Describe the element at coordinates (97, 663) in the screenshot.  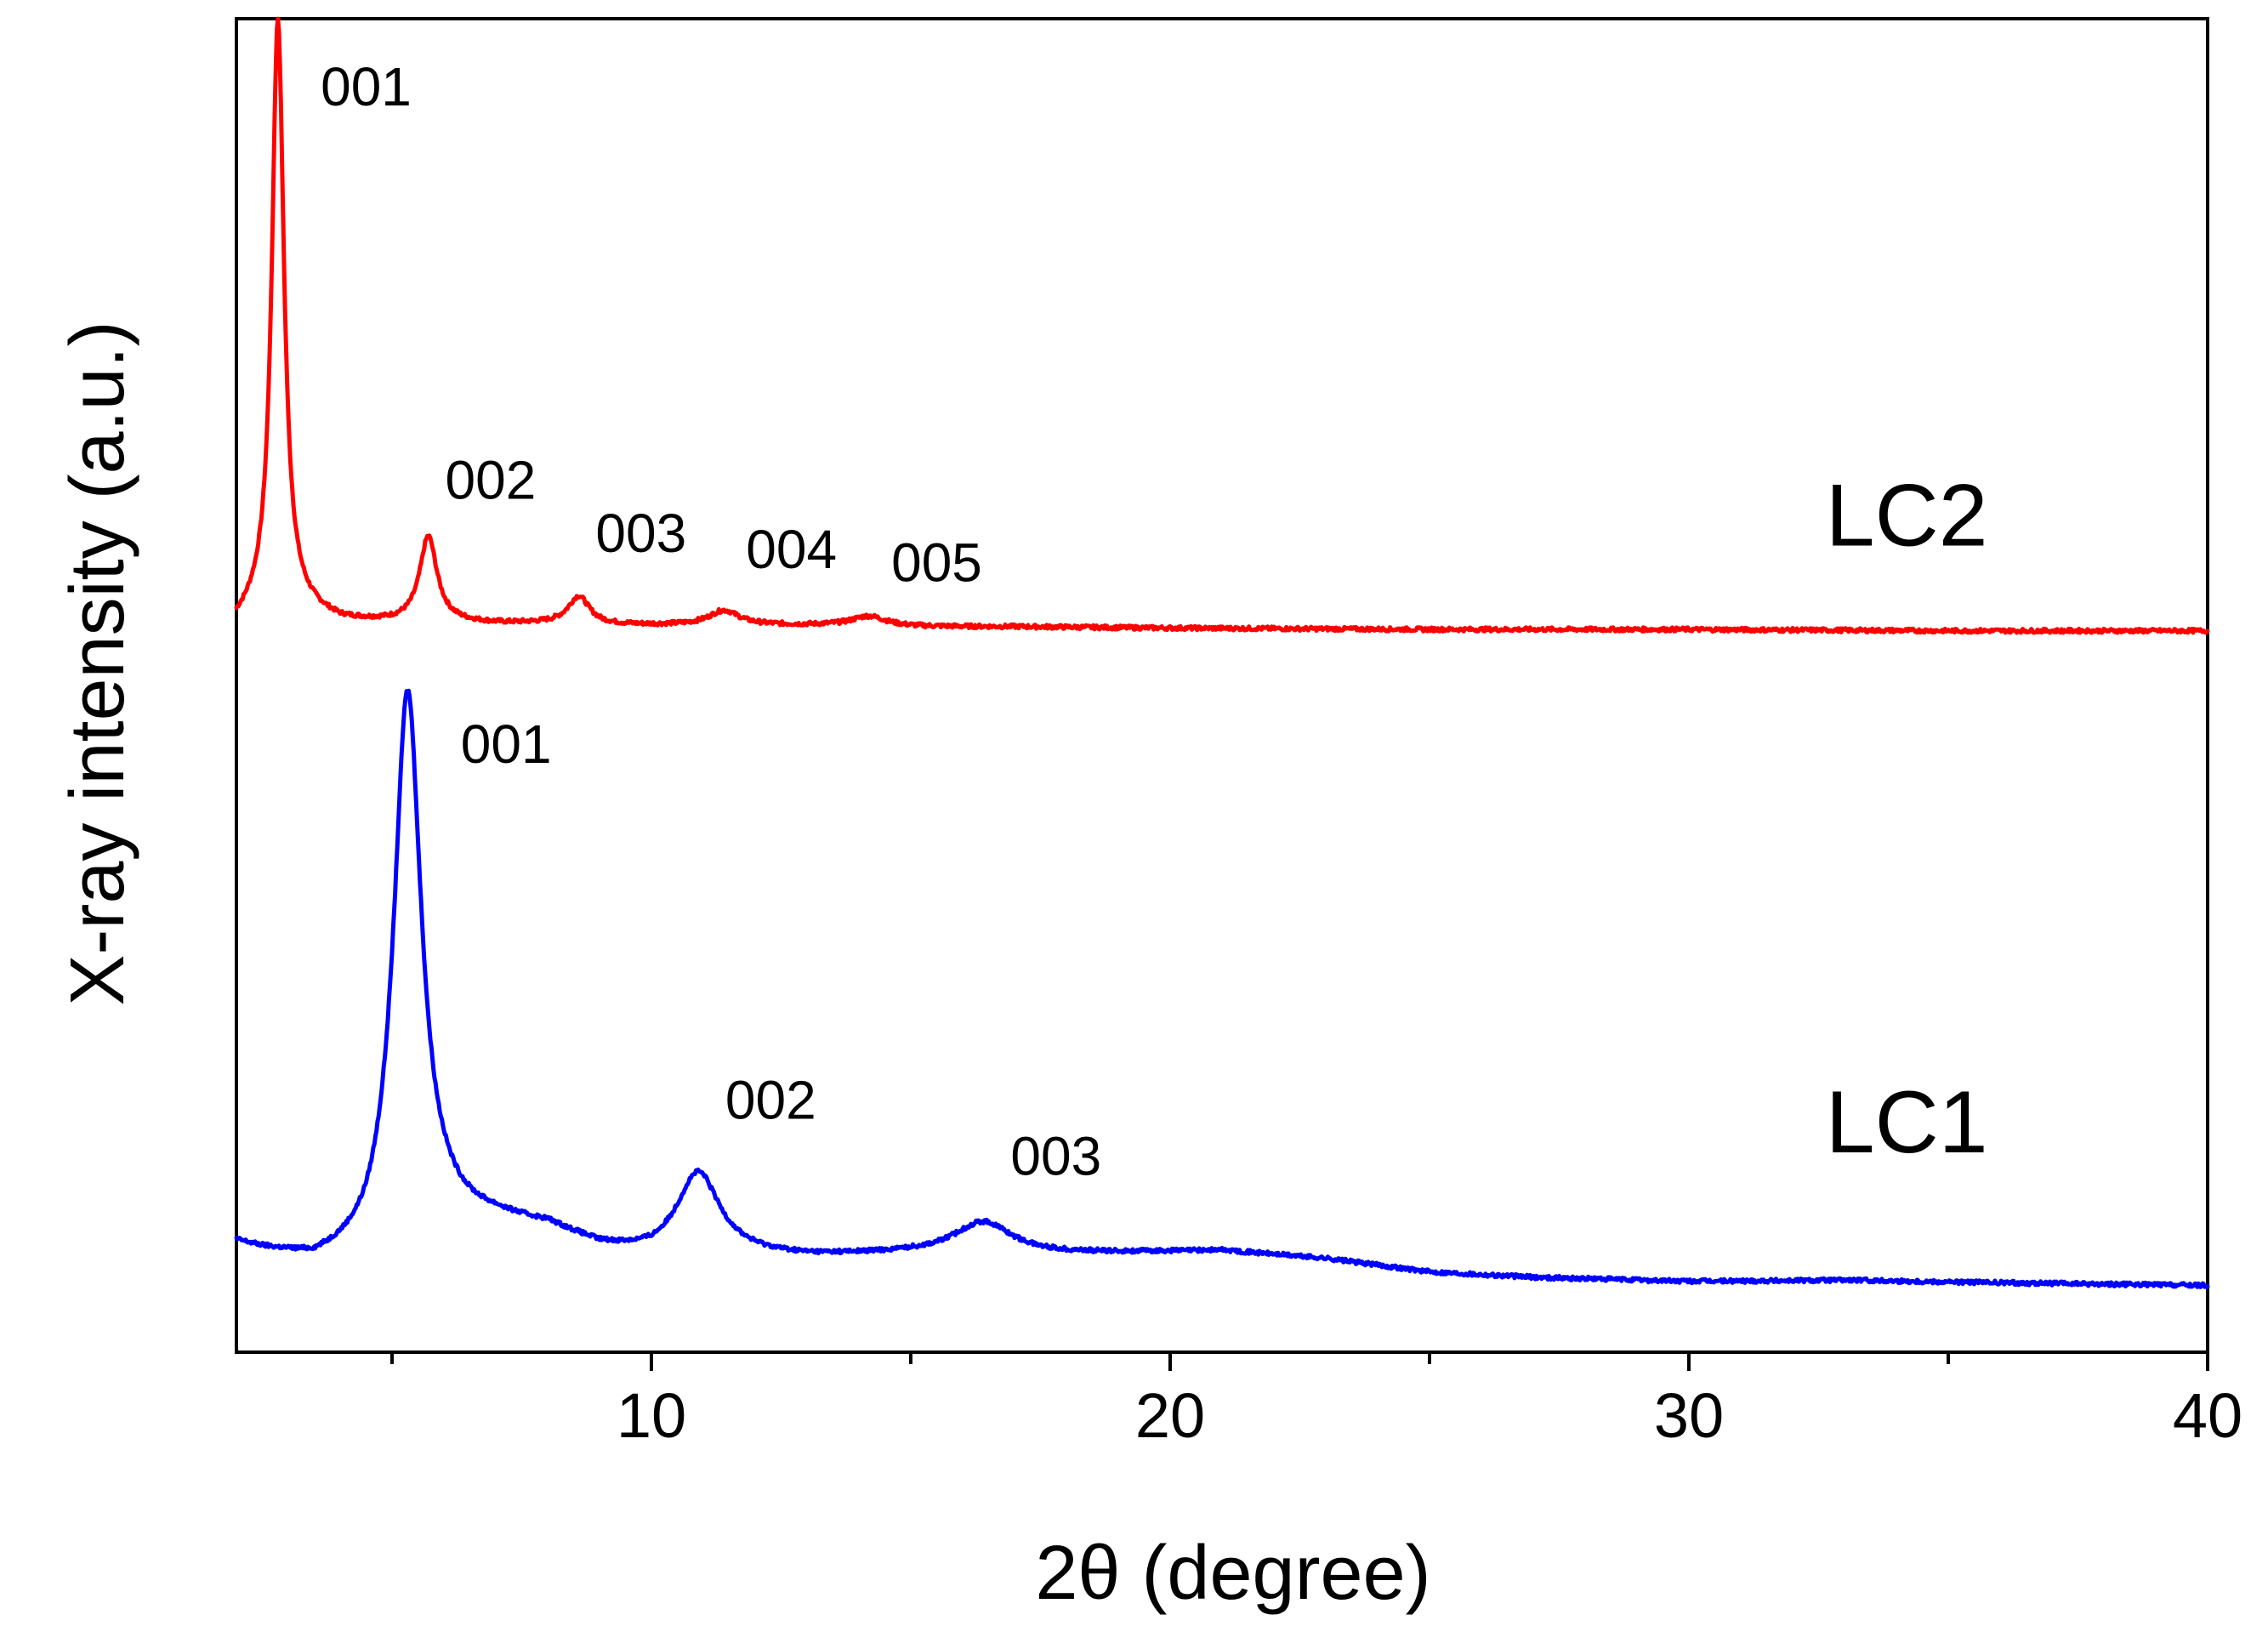
I see `y-axis-title: X-ray intensity (a.u.)` at that location.